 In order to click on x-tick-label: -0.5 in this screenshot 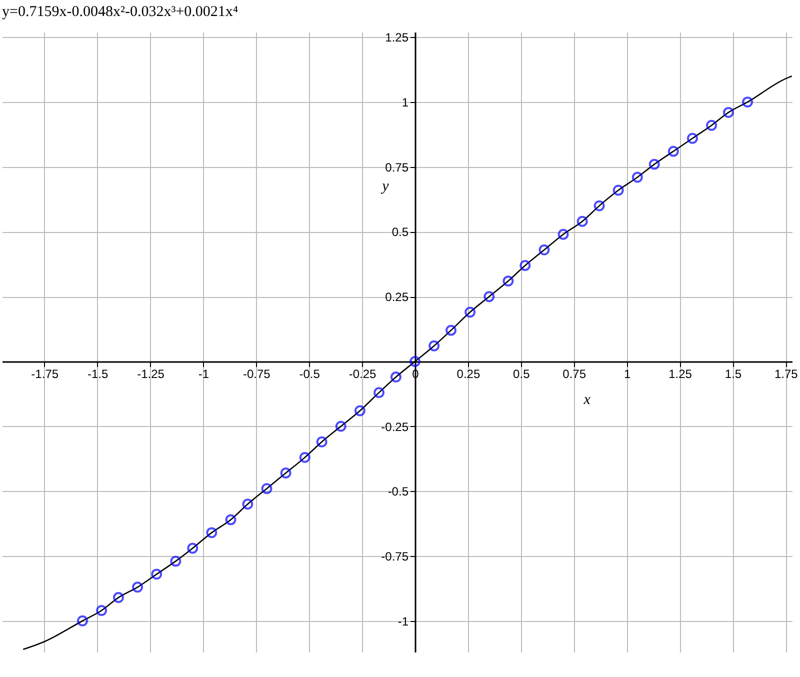, I will do `click(309, 373)`.